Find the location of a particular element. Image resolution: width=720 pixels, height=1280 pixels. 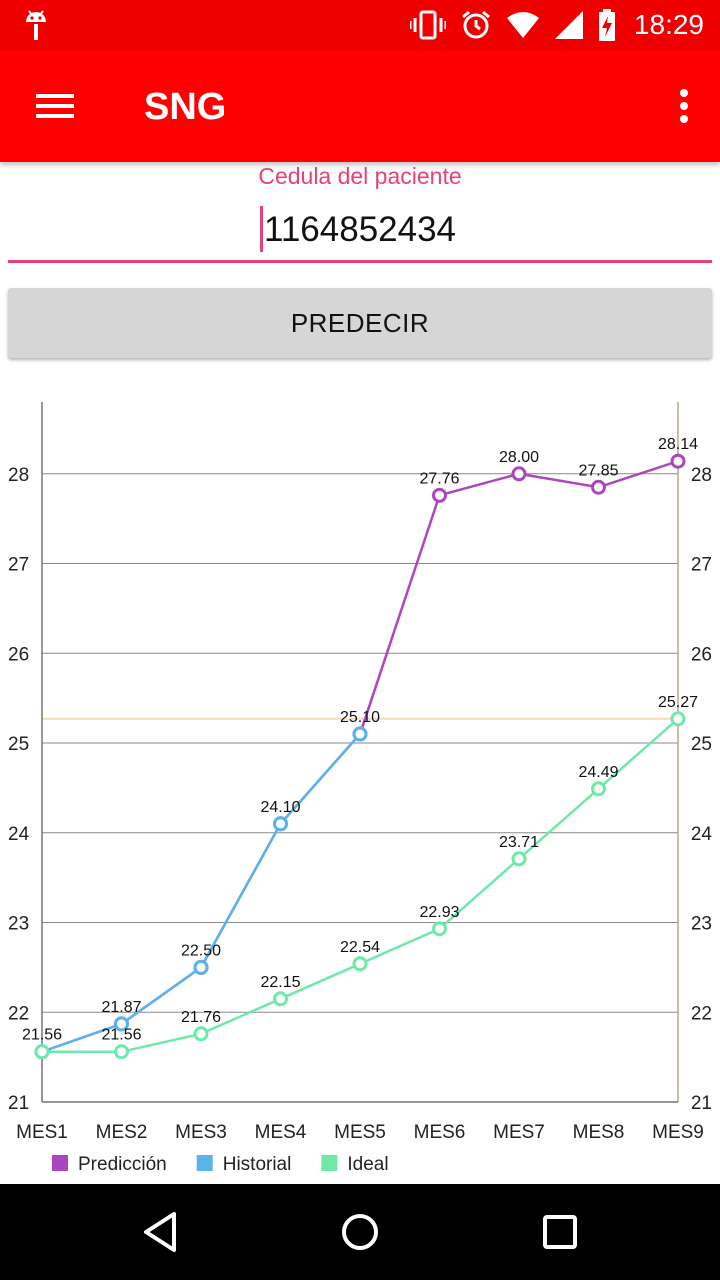

overflow-menu-icon is located at coordinates (684, 106).